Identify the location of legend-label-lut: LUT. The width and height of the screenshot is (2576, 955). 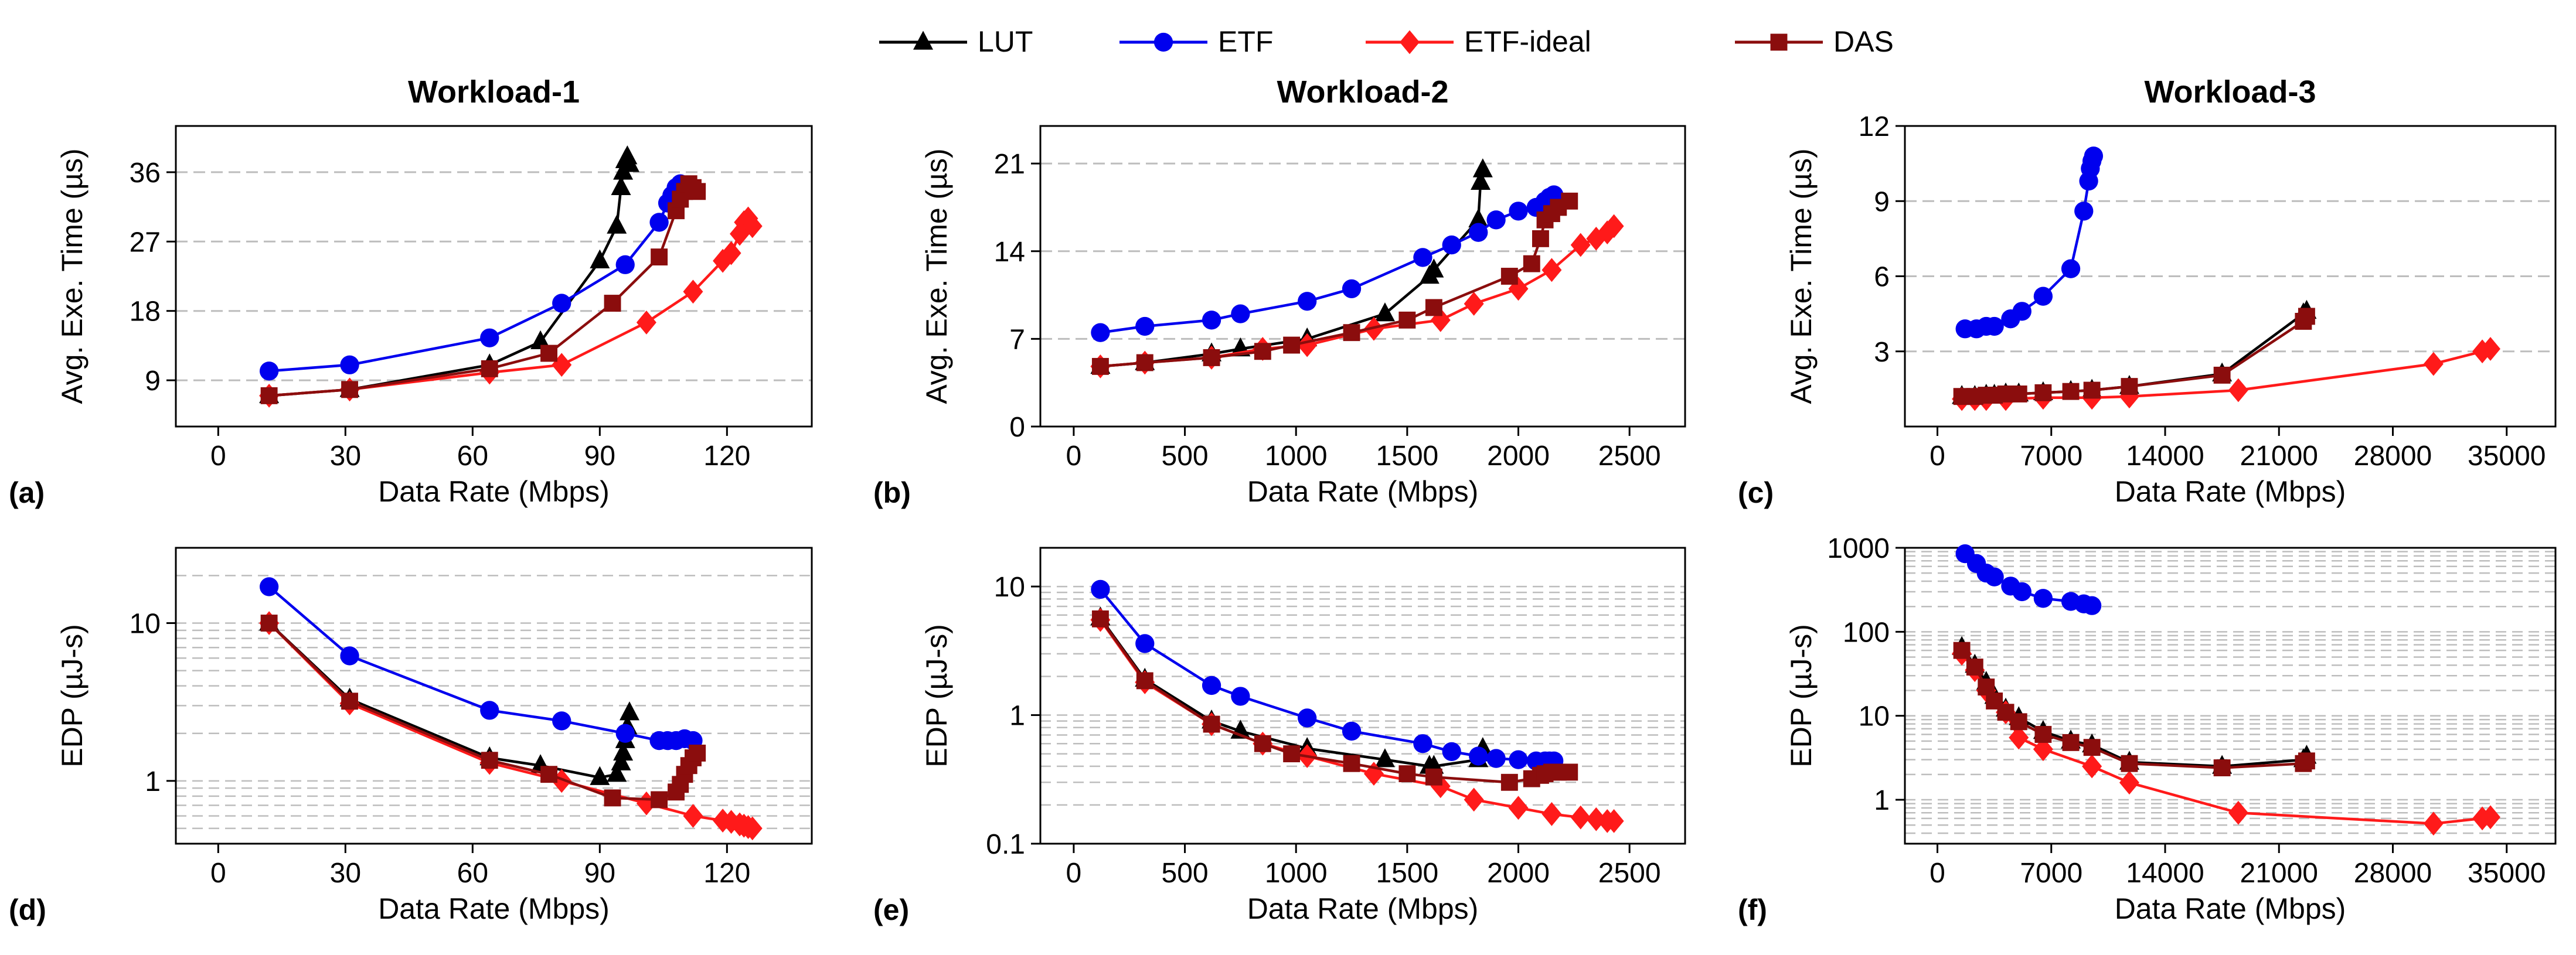
(1005, 41).